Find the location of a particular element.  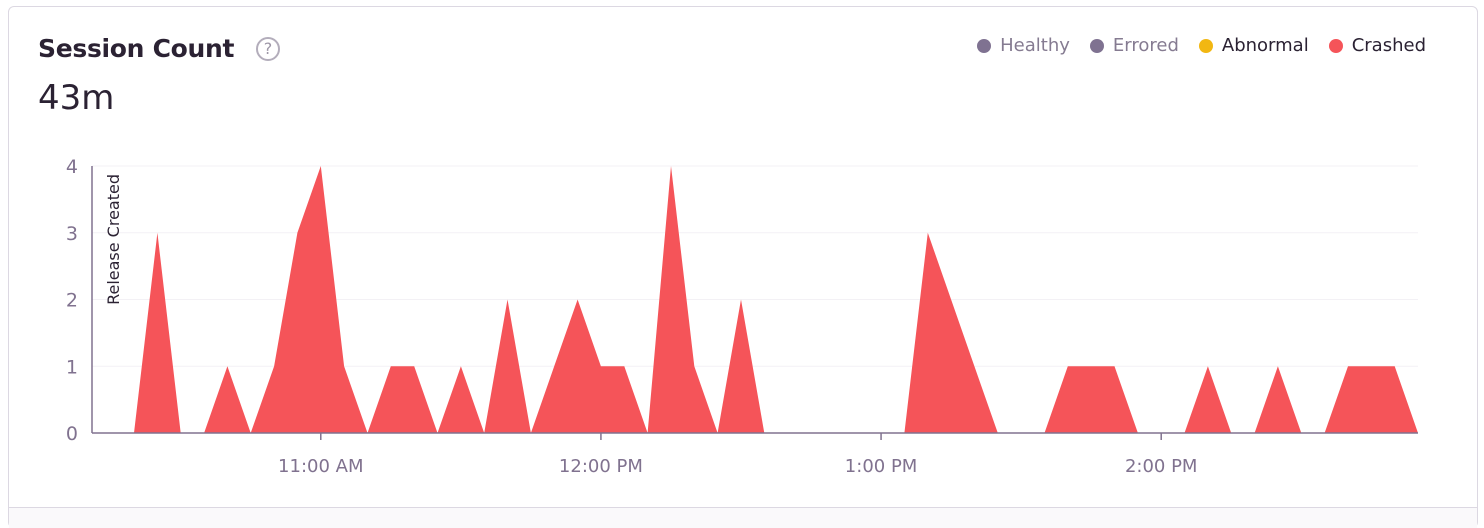

legend-item-errored: Errored is located at coordinates (1134, 45).